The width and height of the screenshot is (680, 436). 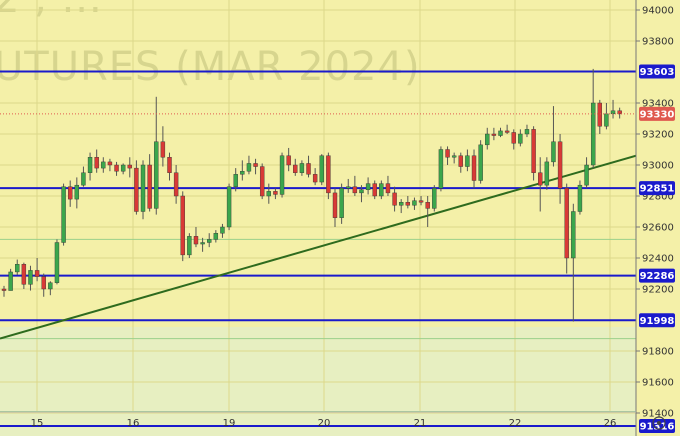 I want to click on price-level-badge-text: 93603, so click(x=657, y=72).